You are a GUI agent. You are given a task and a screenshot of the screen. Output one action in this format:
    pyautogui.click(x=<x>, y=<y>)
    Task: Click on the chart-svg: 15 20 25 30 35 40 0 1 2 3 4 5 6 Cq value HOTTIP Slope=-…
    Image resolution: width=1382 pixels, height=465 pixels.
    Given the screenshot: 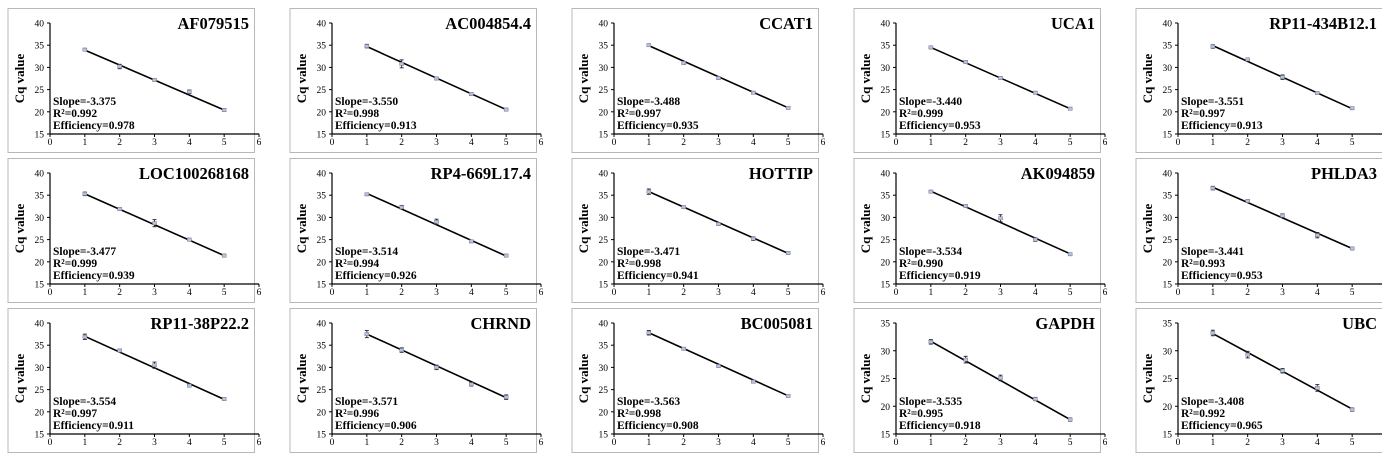 What is the action you would take?
    pyautogui.click(x=698, y=230)
    